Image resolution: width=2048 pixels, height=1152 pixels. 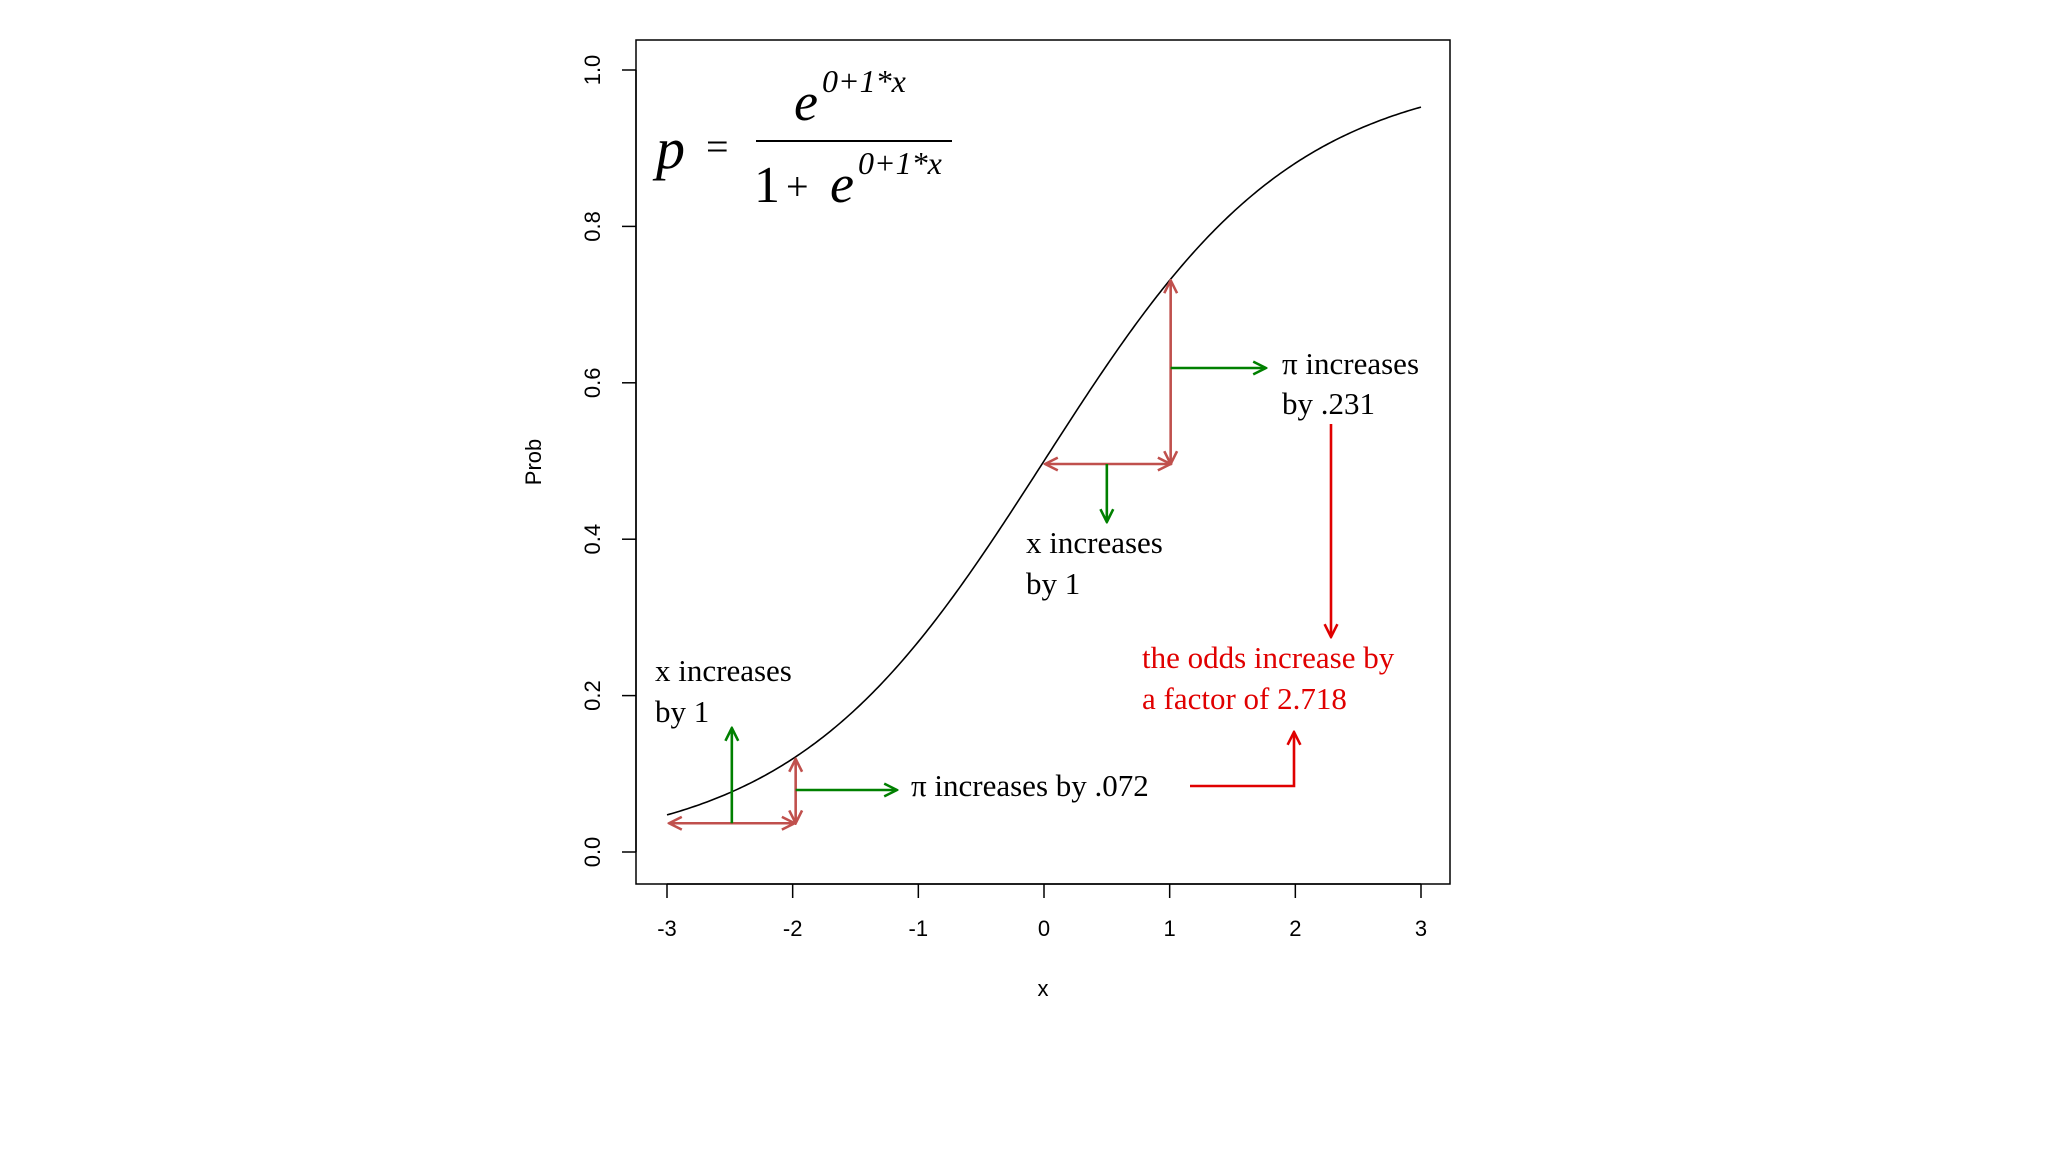 I want to click on y-tick-label: 0.0, so click(x=592, y=852).